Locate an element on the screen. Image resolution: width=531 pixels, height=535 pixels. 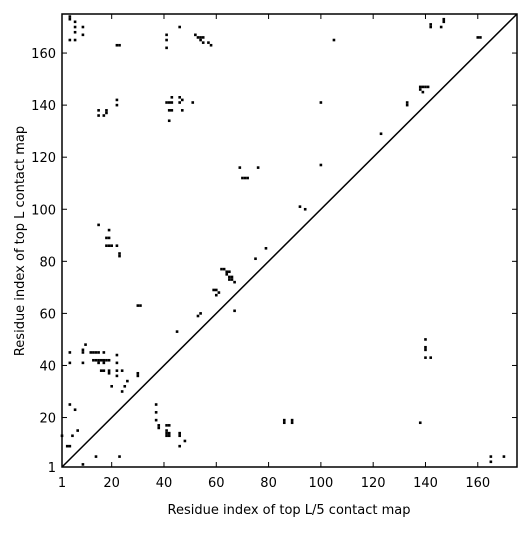
y-tick-label: 20 is located at coordinates (47, 419).